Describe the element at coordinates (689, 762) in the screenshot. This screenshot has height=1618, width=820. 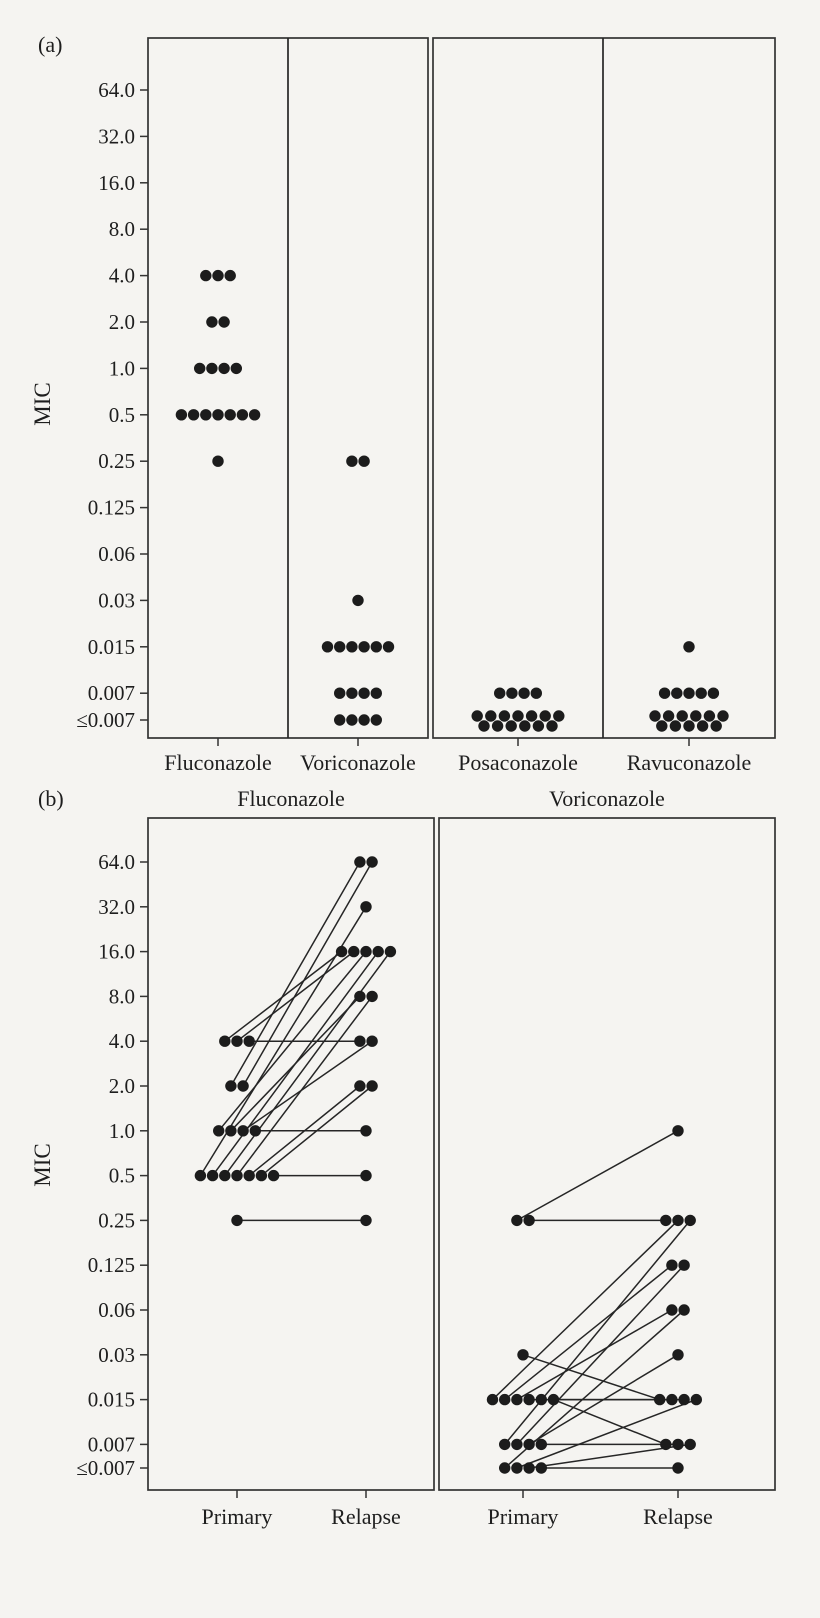
I see `group-label: Ravuconazole` at that location.